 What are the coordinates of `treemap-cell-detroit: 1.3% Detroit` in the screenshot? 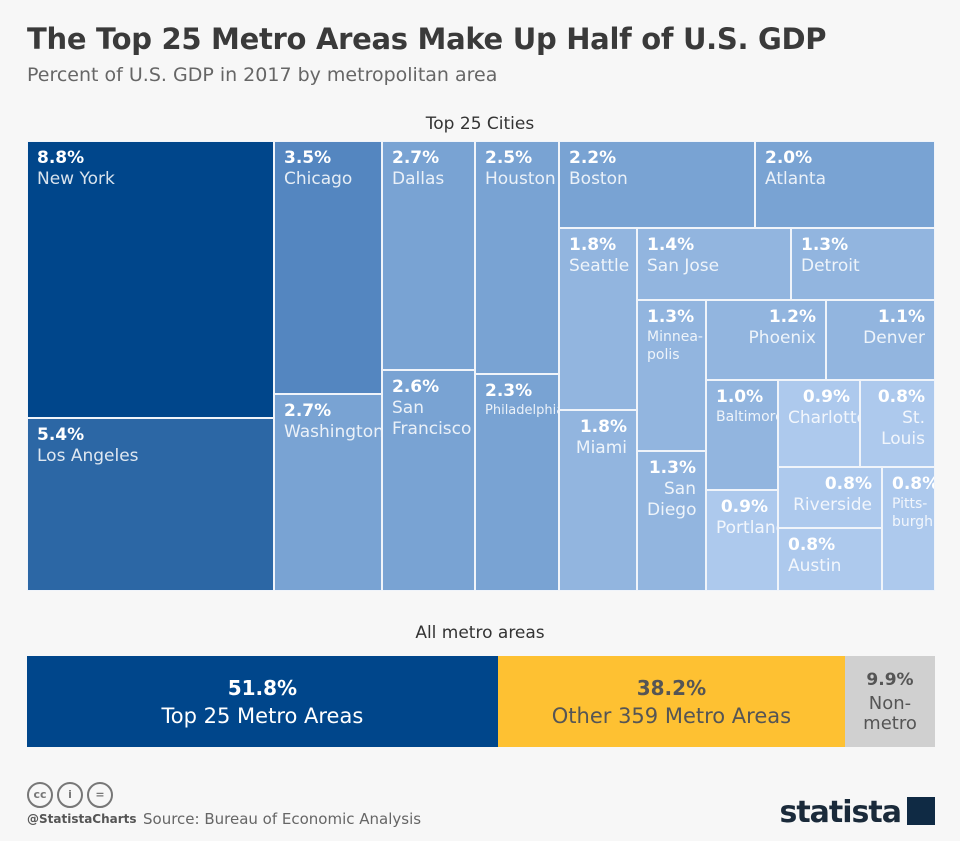 It's located at (863, 264).